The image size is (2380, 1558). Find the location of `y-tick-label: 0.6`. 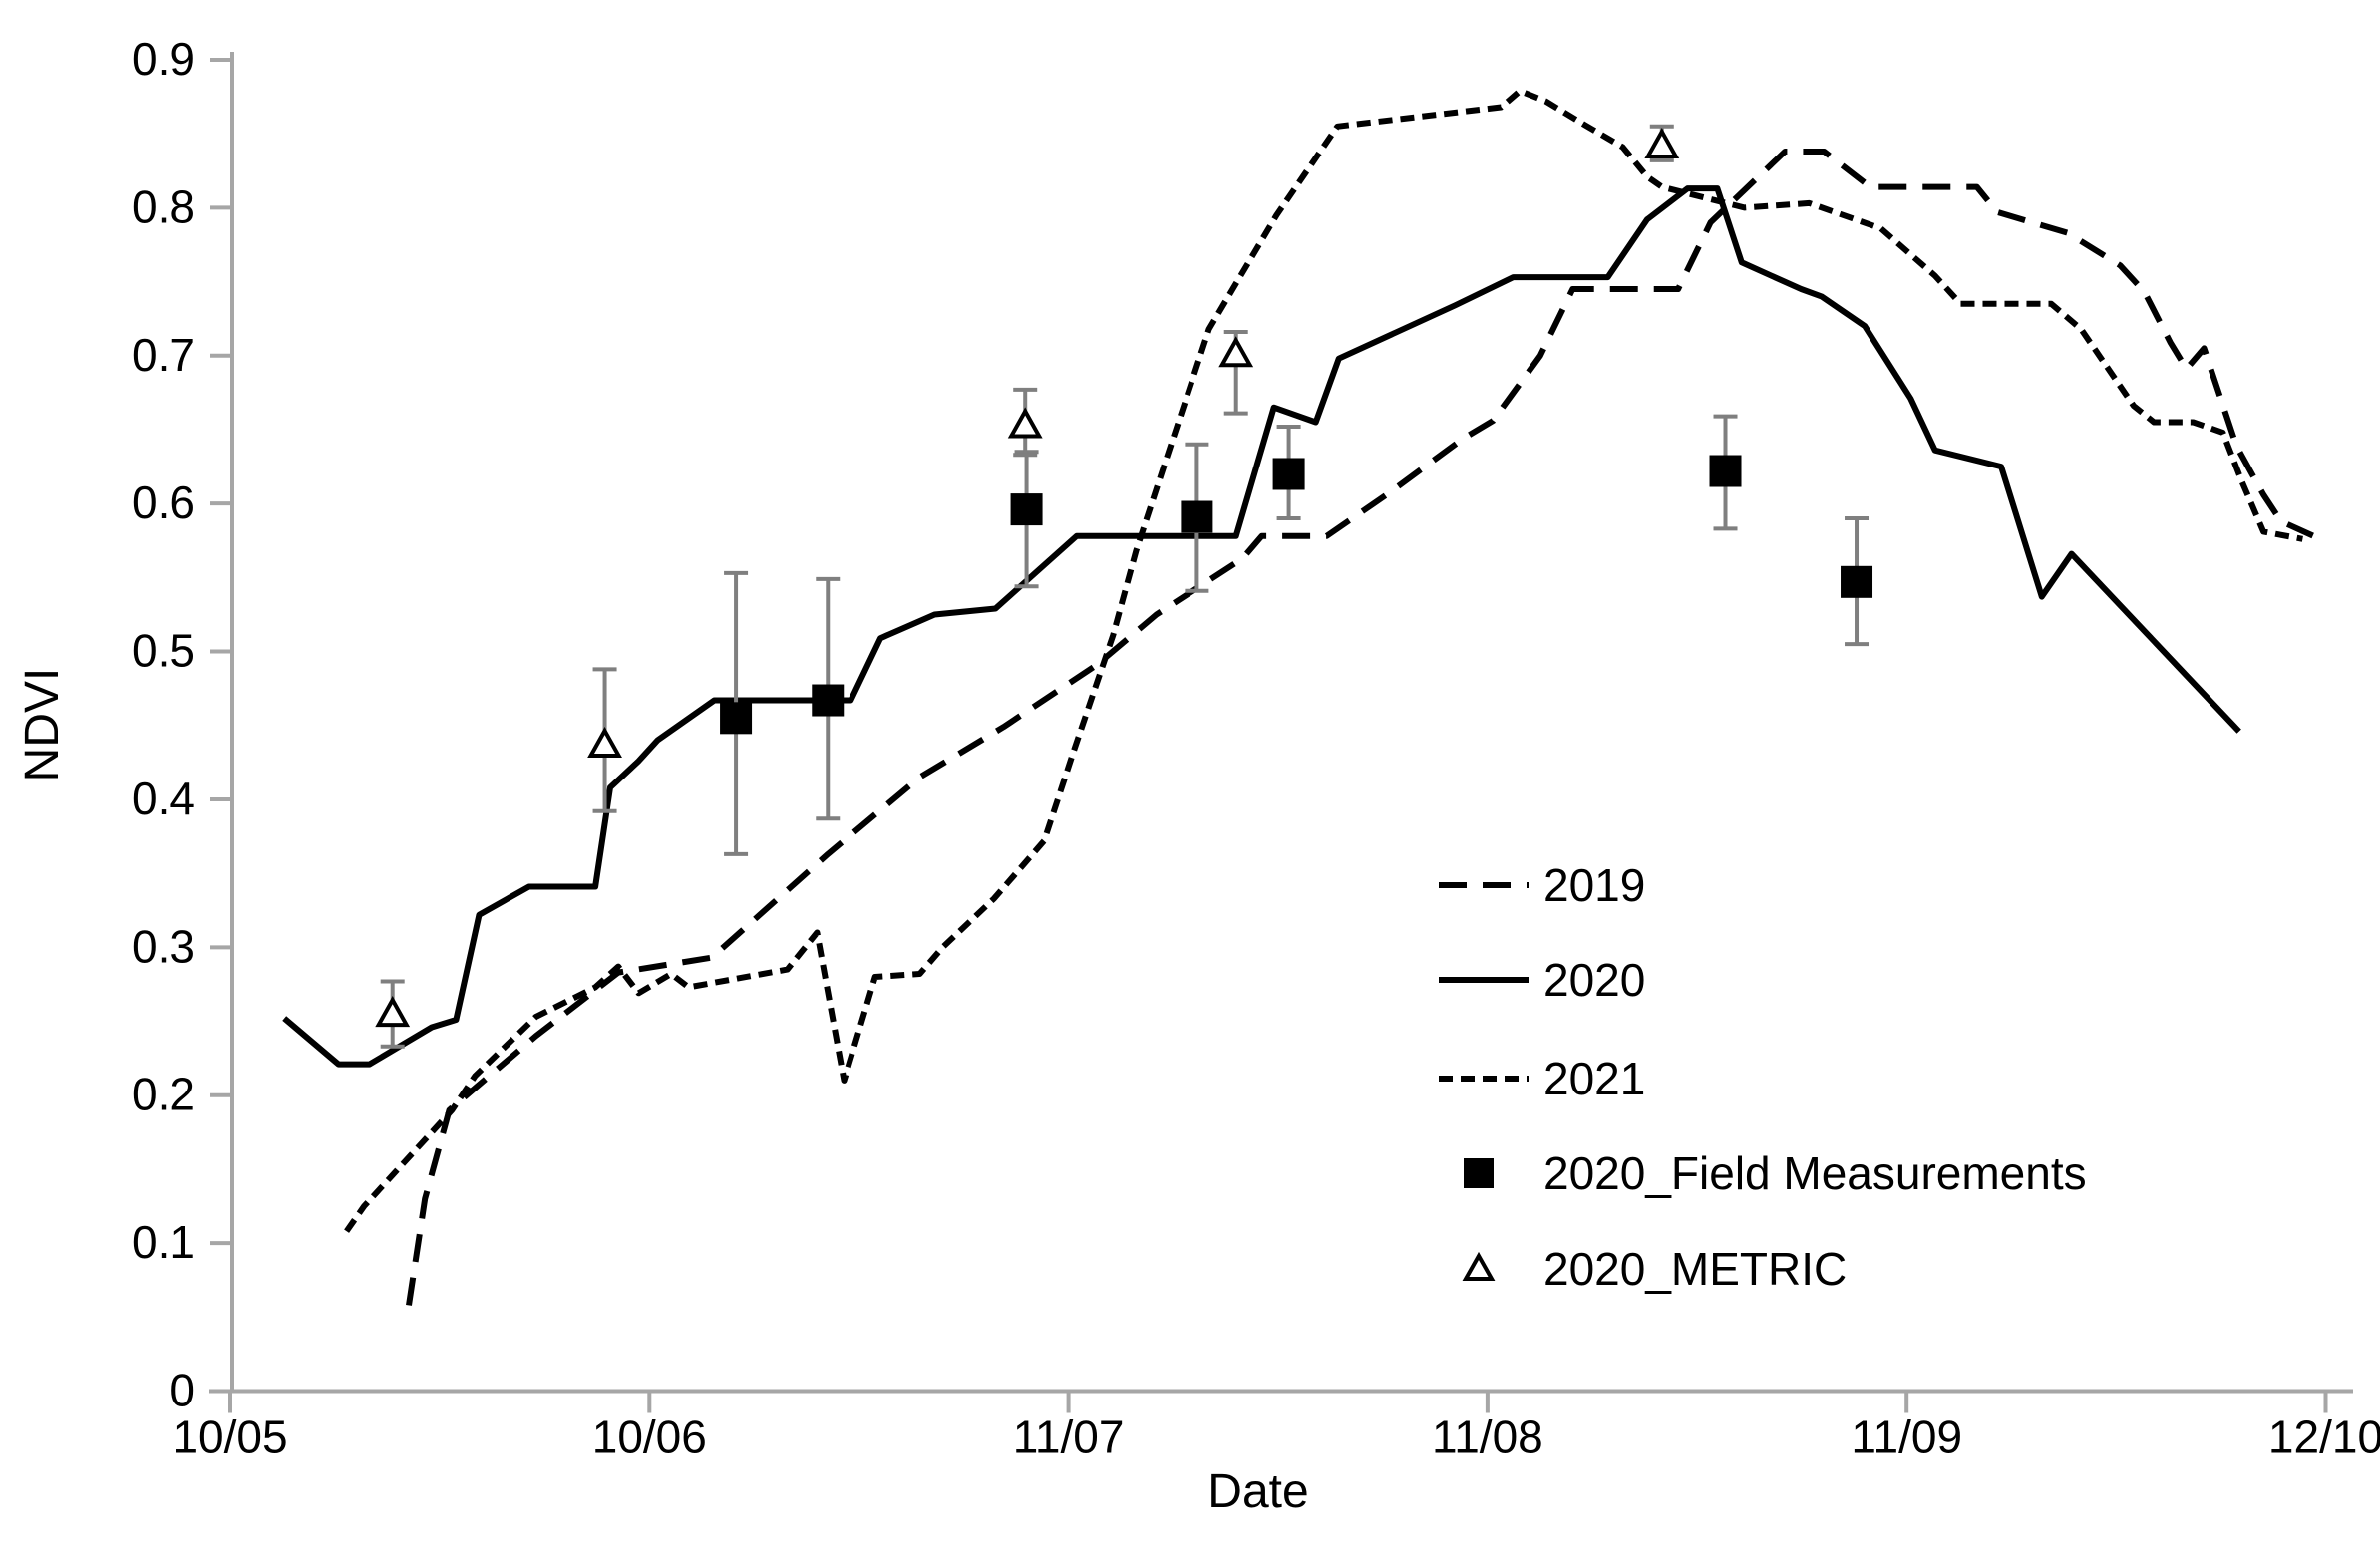

y-tick-label: 0.6 is located at coordinates (163, 502).